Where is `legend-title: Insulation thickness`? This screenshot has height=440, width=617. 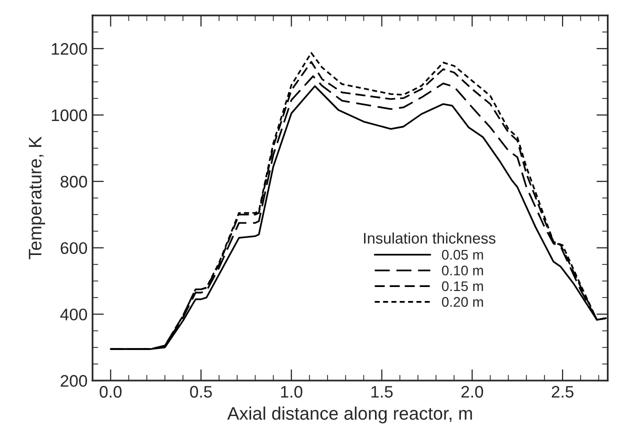
legend-title: Insulation thickness is located at coordinates (430, 238).